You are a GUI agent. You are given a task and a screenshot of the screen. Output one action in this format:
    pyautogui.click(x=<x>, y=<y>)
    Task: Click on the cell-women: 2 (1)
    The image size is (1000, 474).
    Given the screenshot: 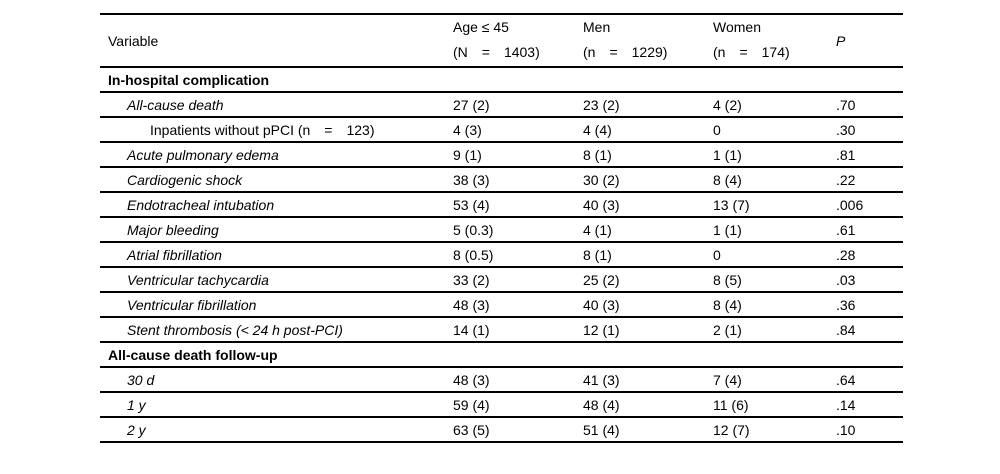 What is the action you would take?
    pyautogui.click(x=727, y=329)
    